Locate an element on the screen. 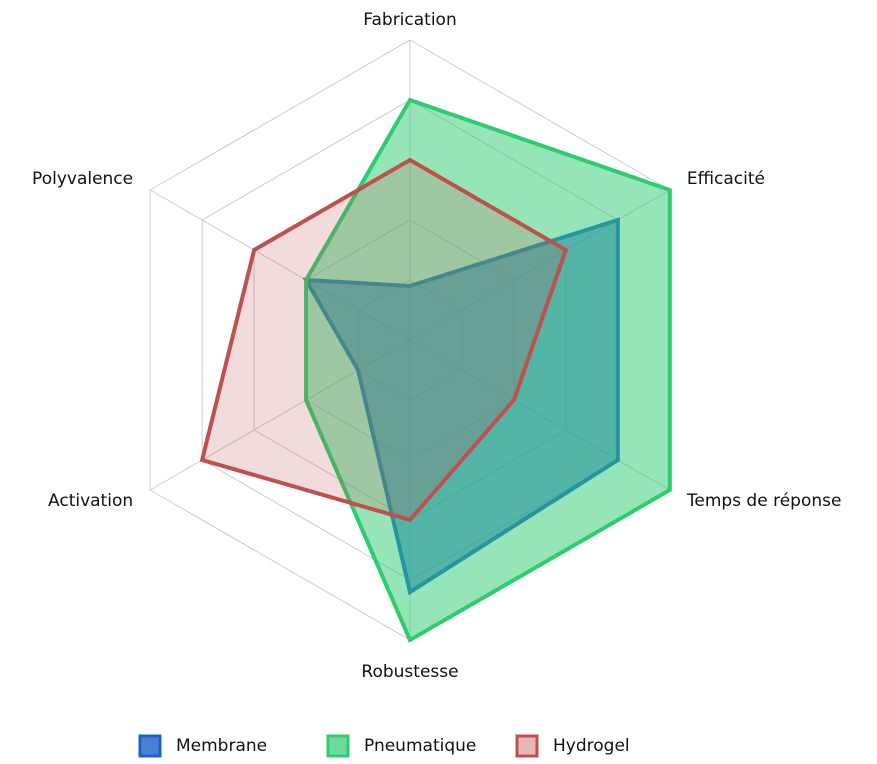 This screenshot has width=877, height=764. axis-label: Robustesse is located at coordinates (409, 672).